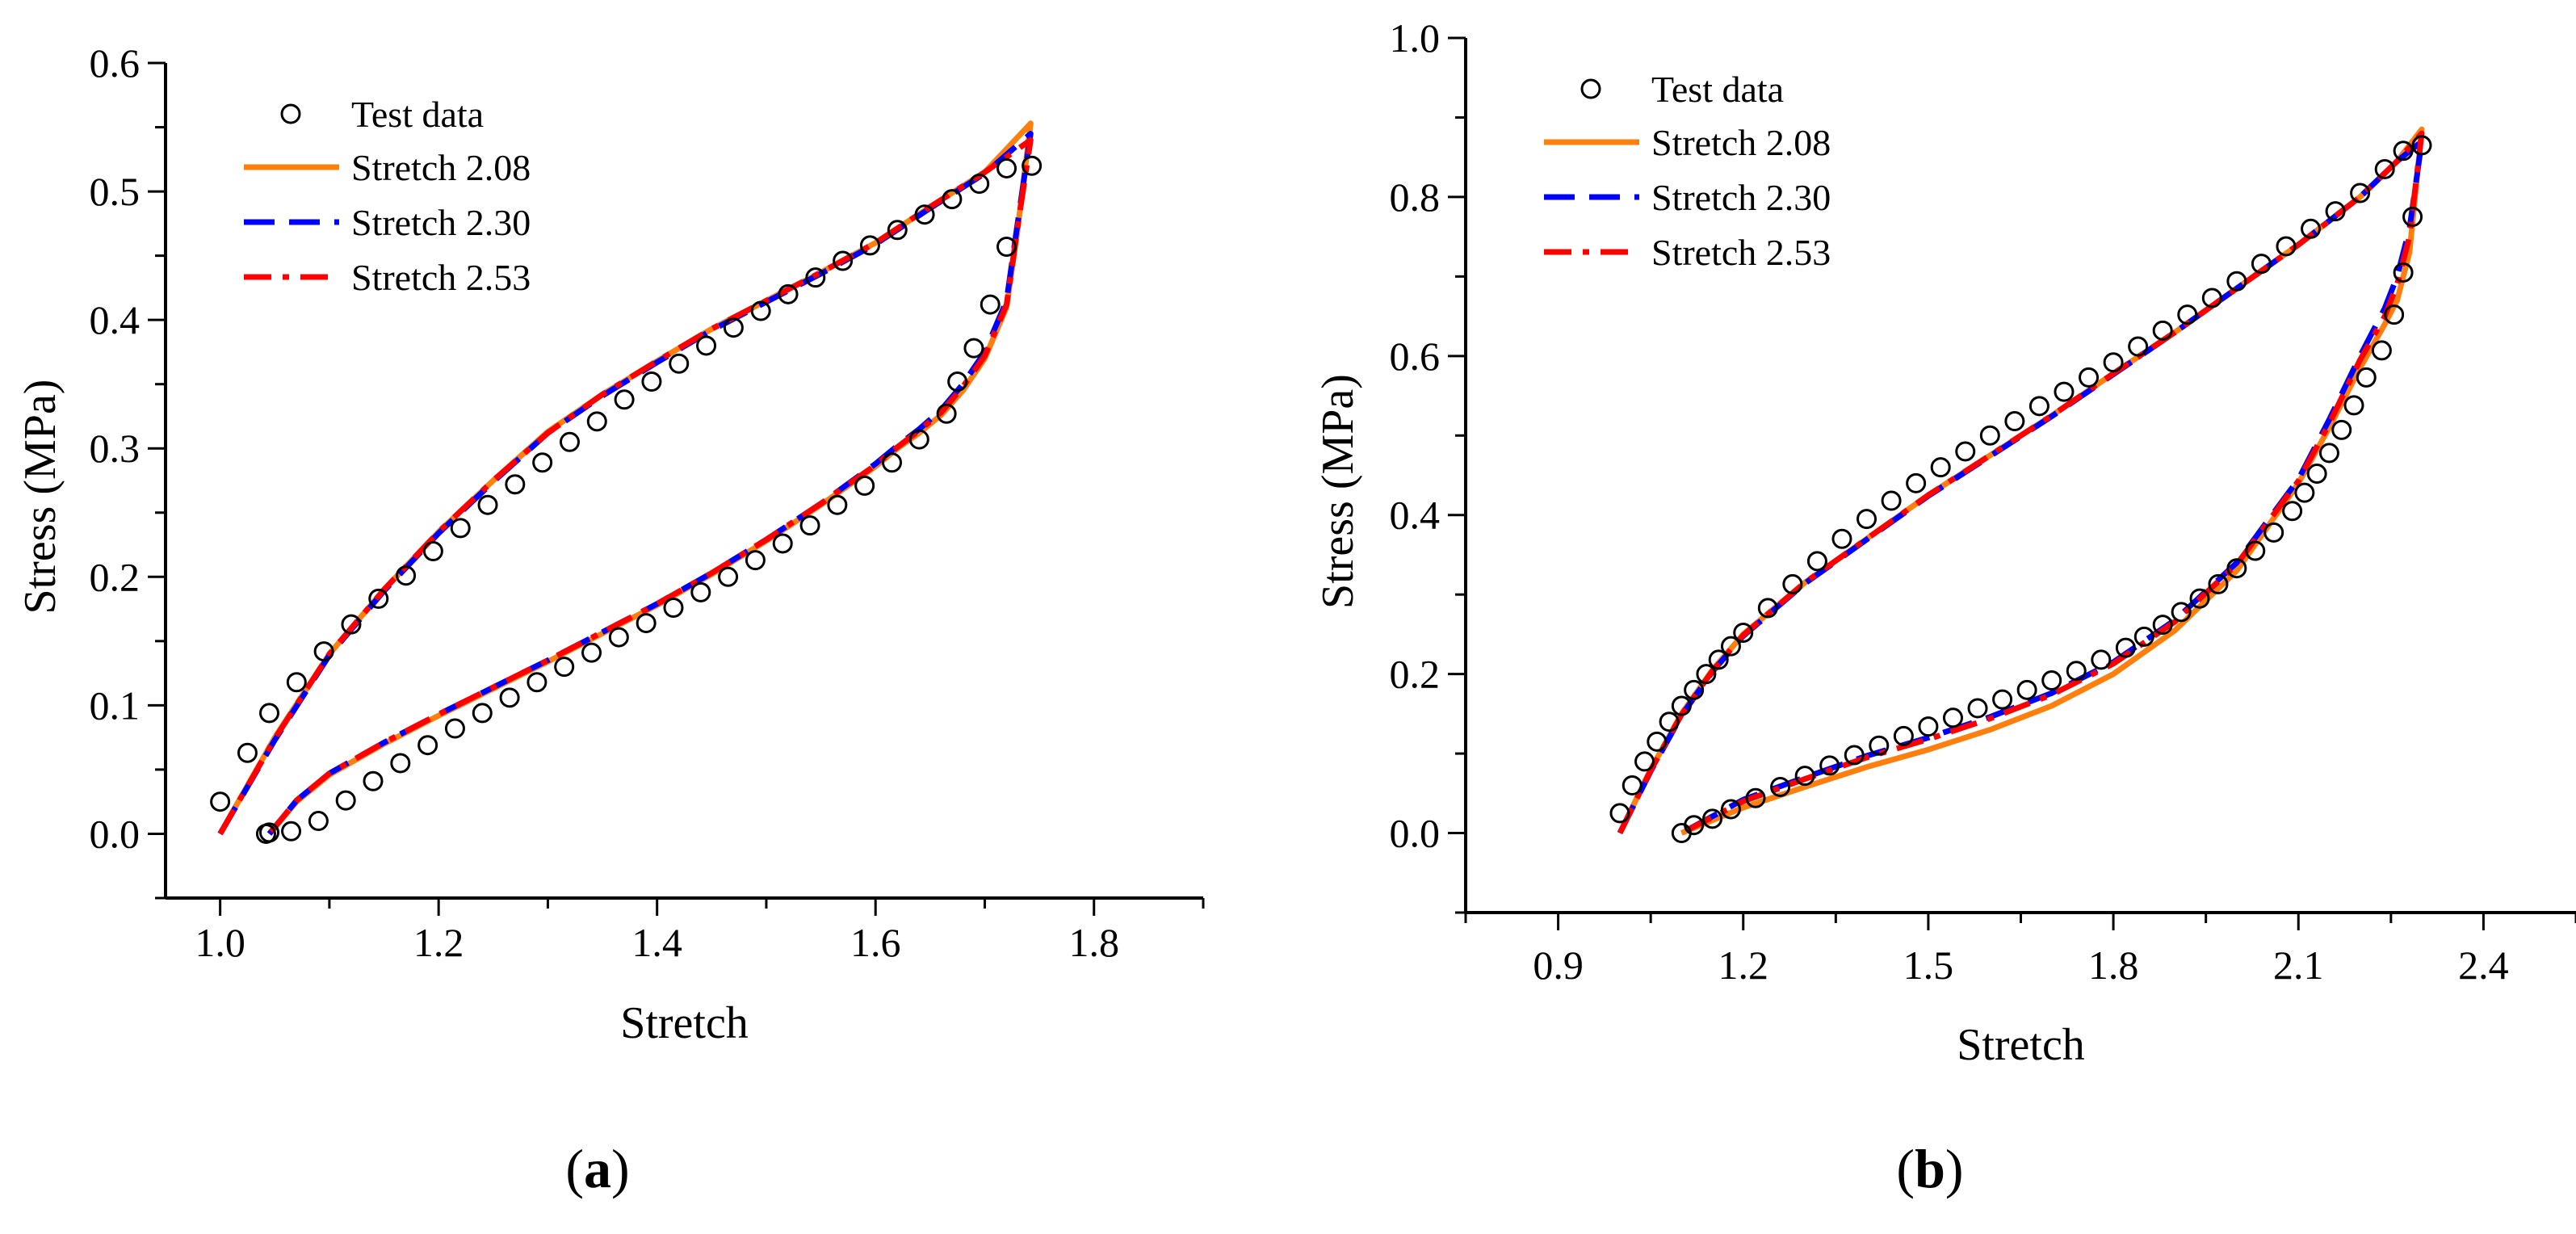  What do you see at coordinates (656, 942) in the screenshot?
I see `x-tick-label: 1.4` at bounding box center [656, 942].